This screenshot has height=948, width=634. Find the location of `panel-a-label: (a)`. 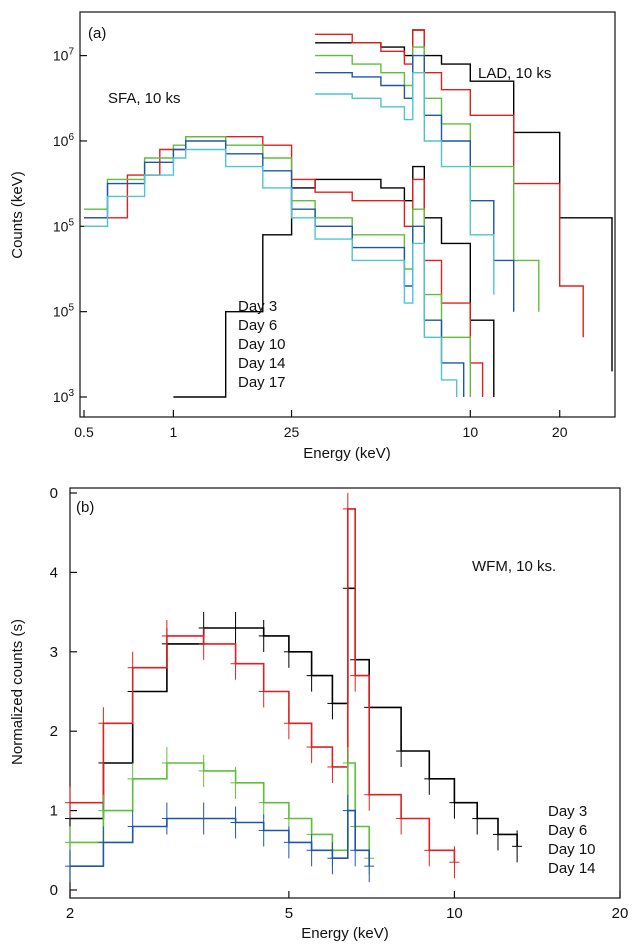

panel-a-label: (a) is located at coordinates (97, 33).